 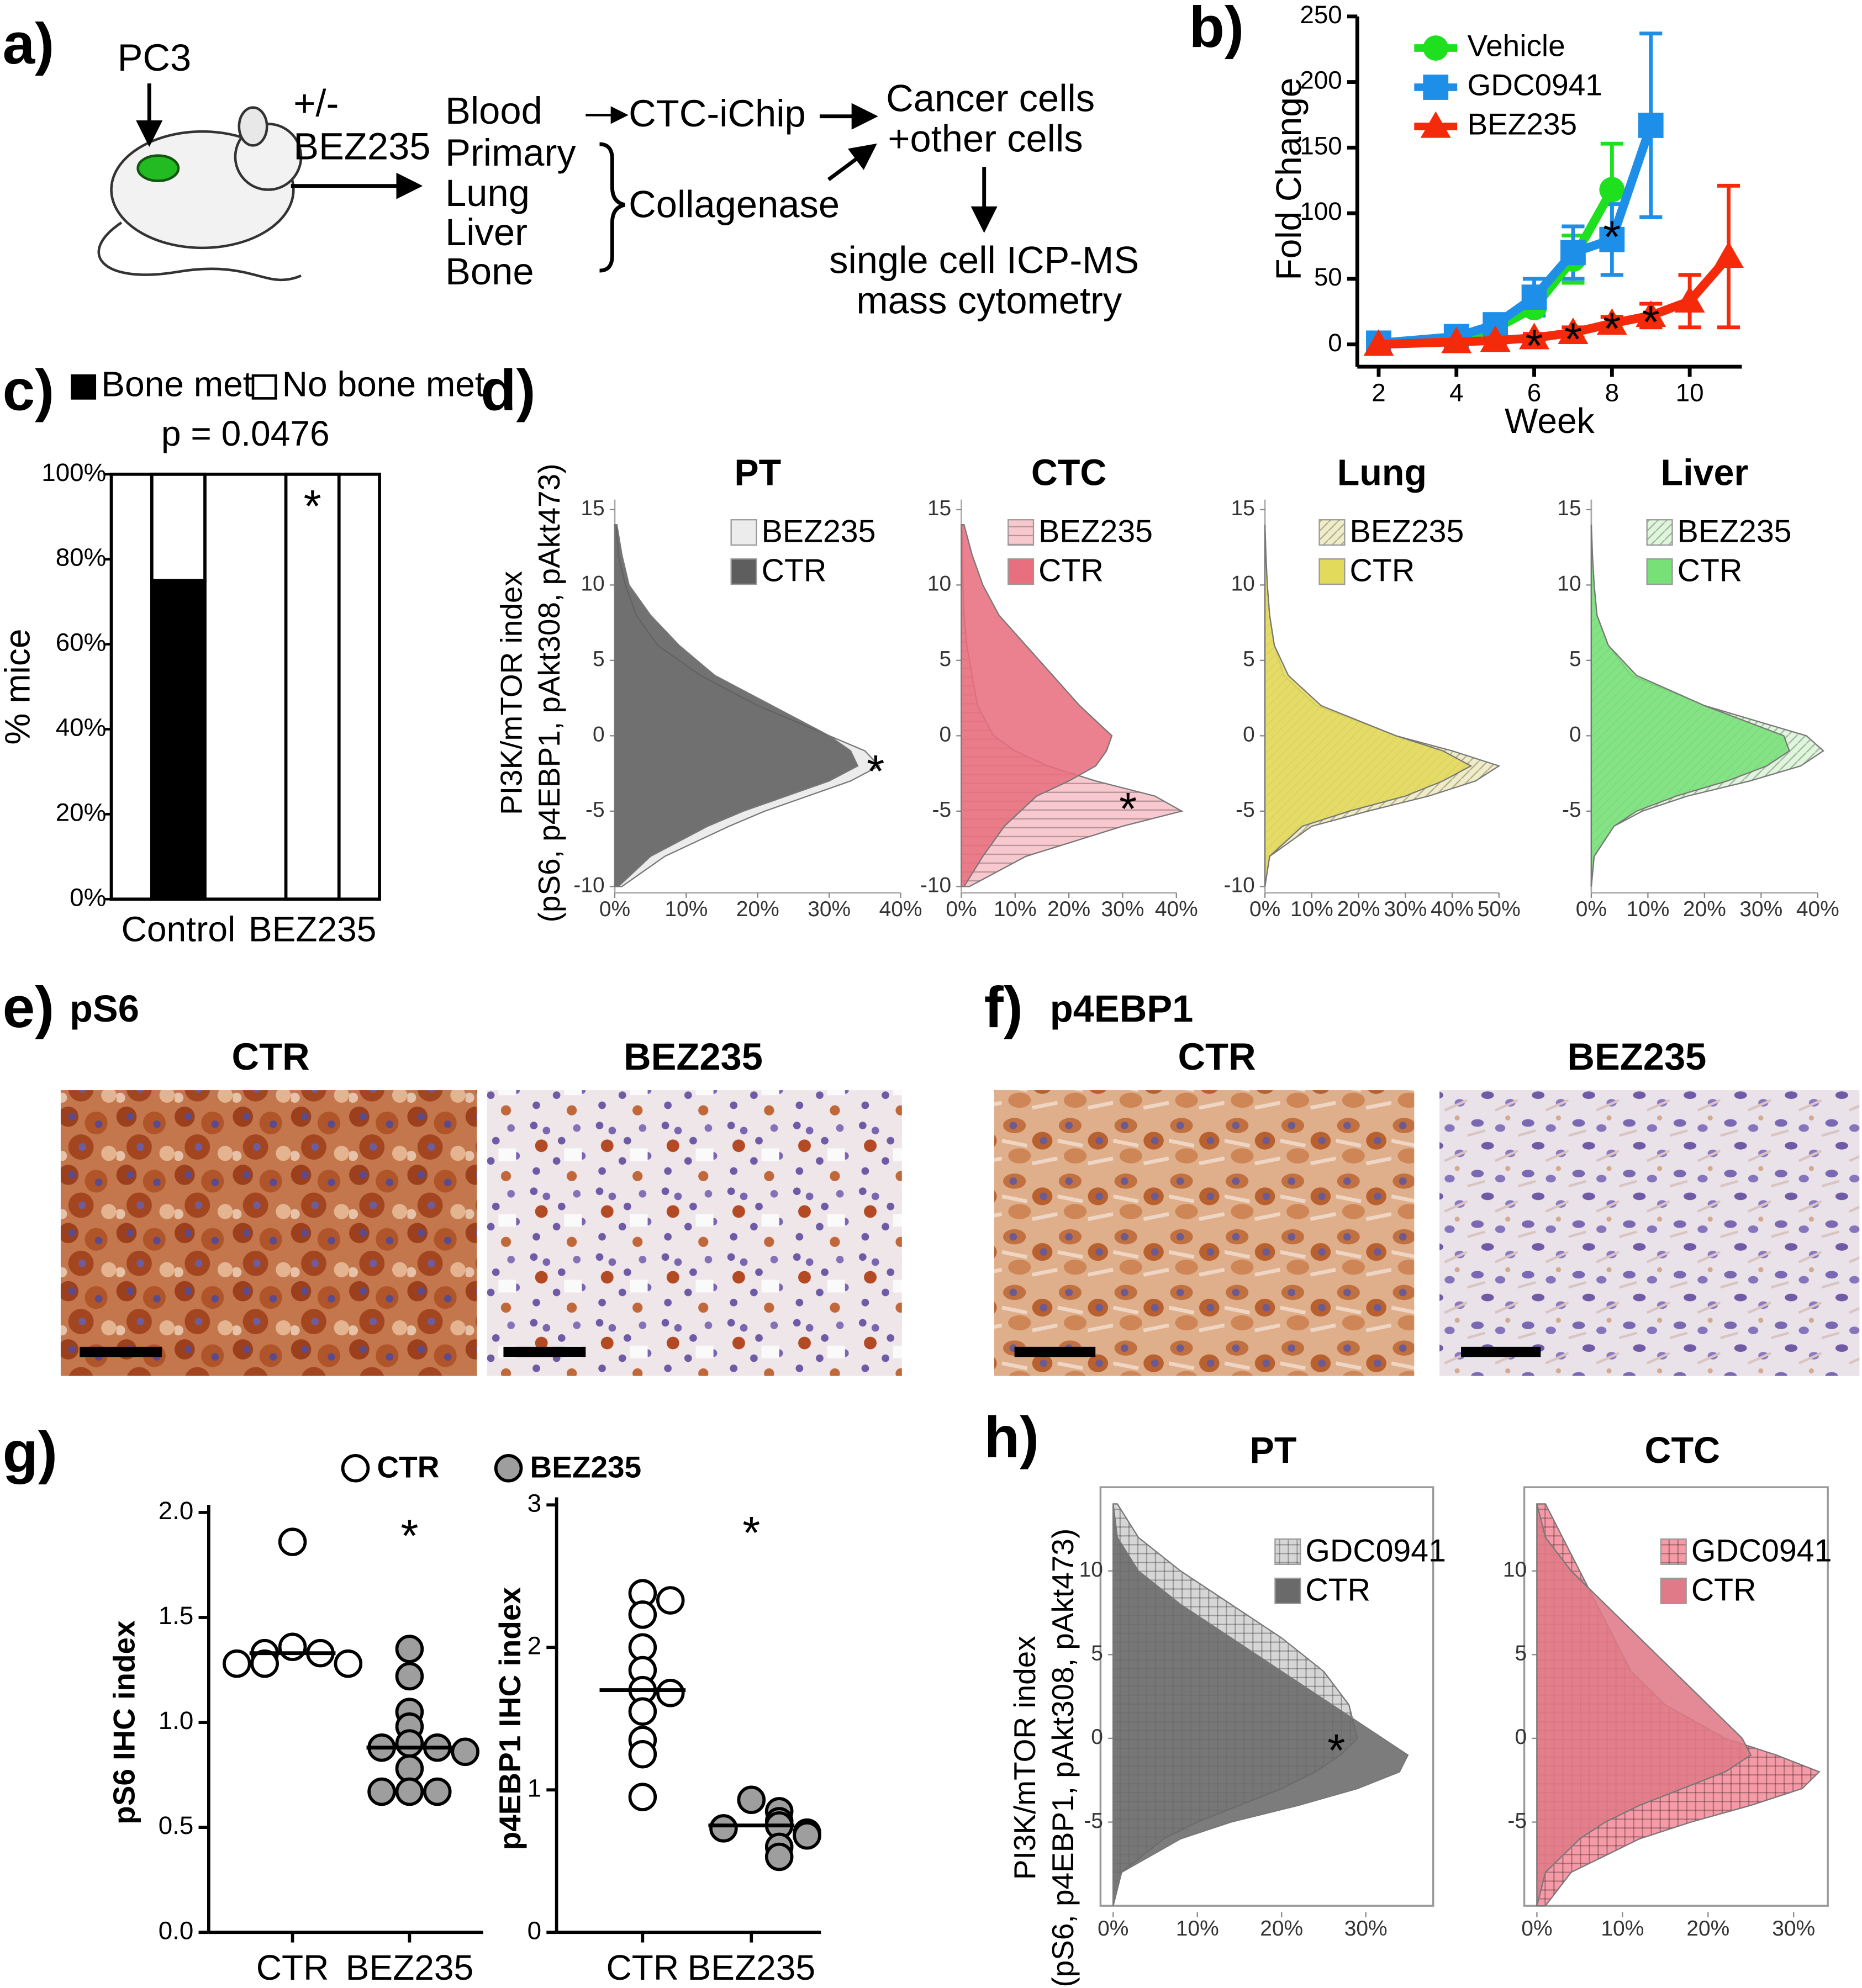 What do you see at coordinates (1266, 1696) in the screenshot?
I see `plot-frame` at bounding box center [1266, 1696].